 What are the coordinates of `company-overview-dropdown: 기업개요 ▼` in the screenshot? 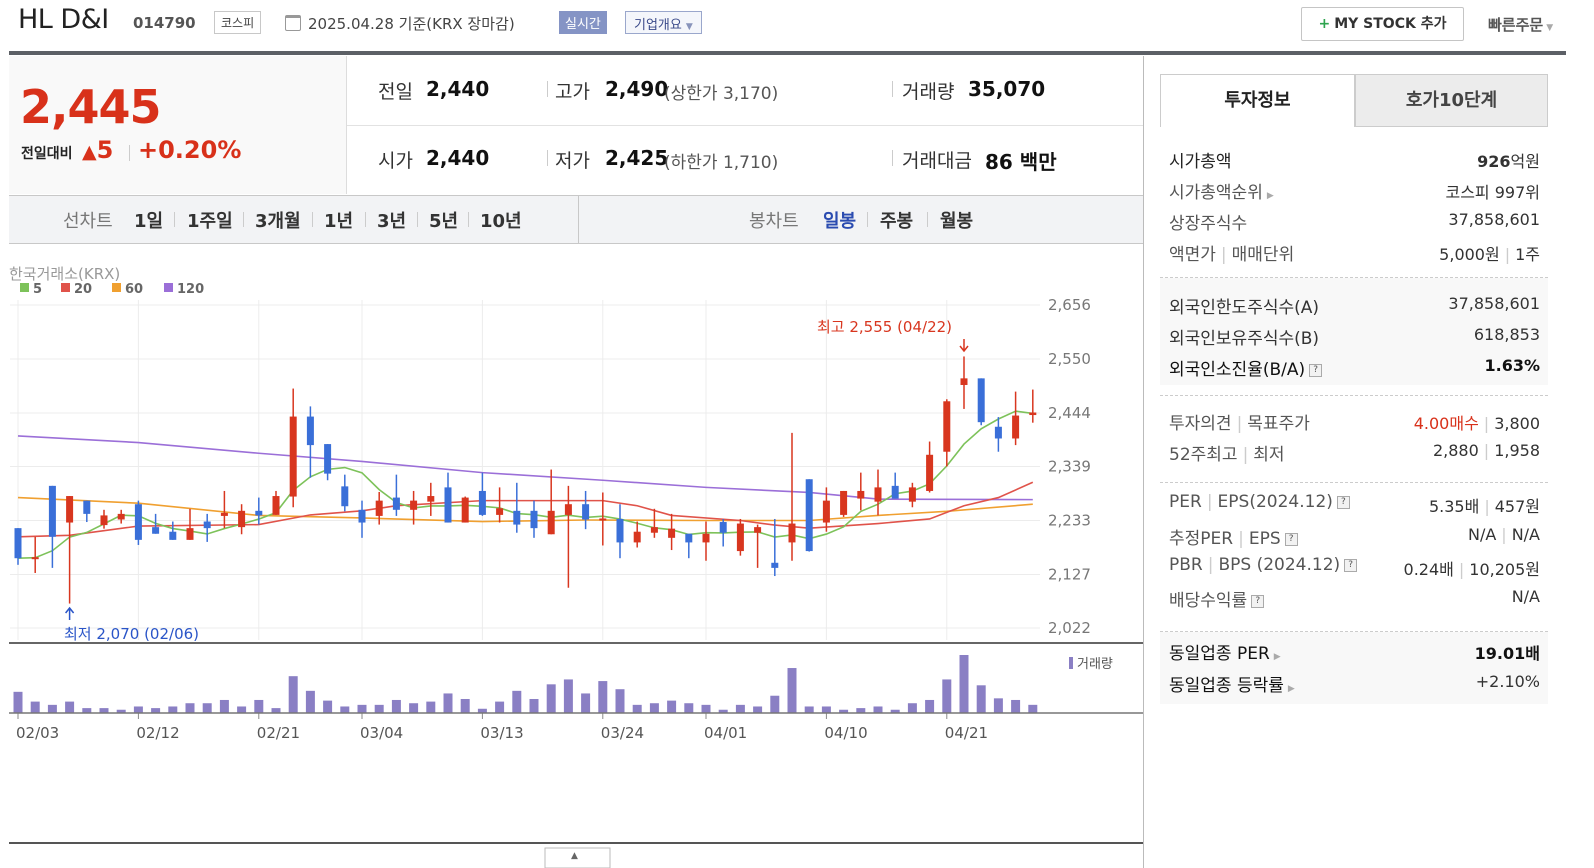 It's located at (663, 22).